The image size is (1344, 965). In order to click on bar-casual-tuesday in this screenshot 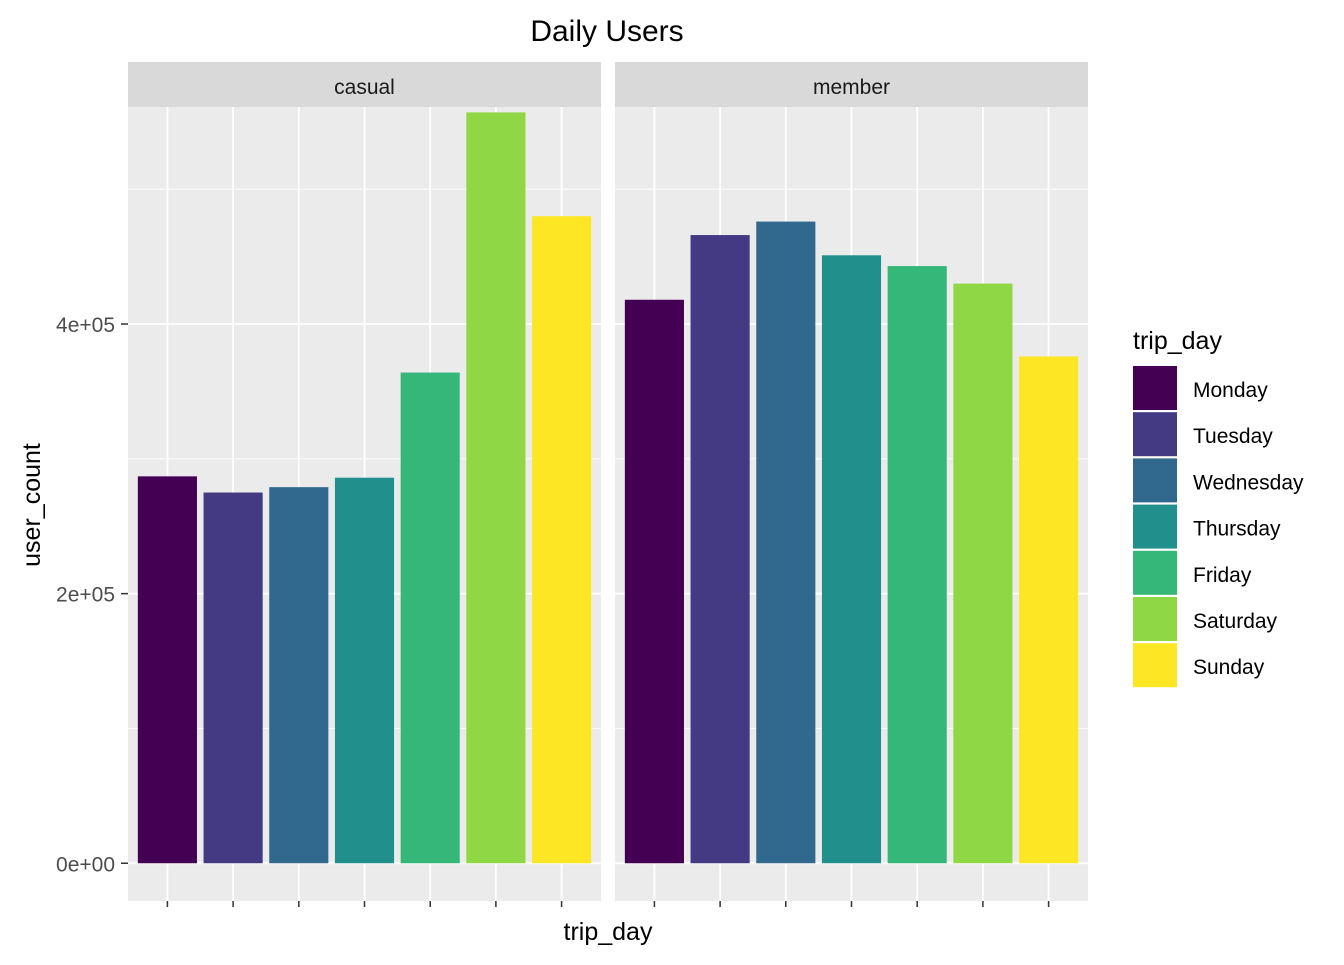, I will do `click(233, 678)`.